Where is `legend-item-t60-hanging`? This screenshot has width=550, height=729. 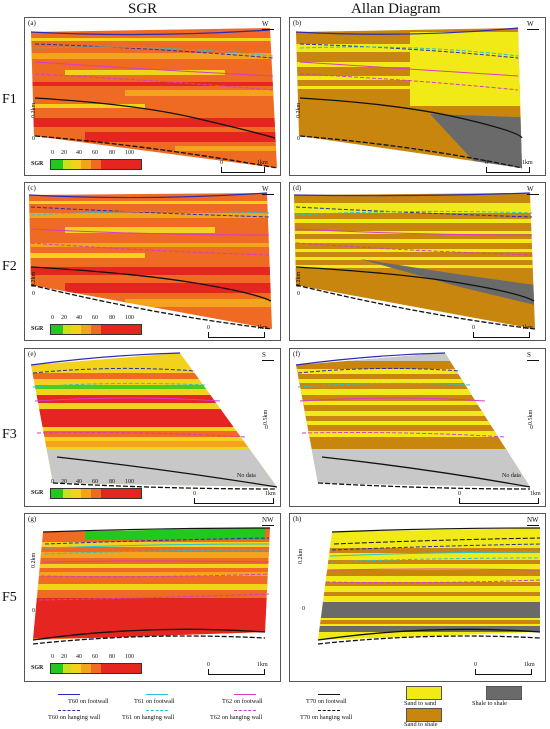 legend-item-t60-hanging is located at coordinates (70, 710).